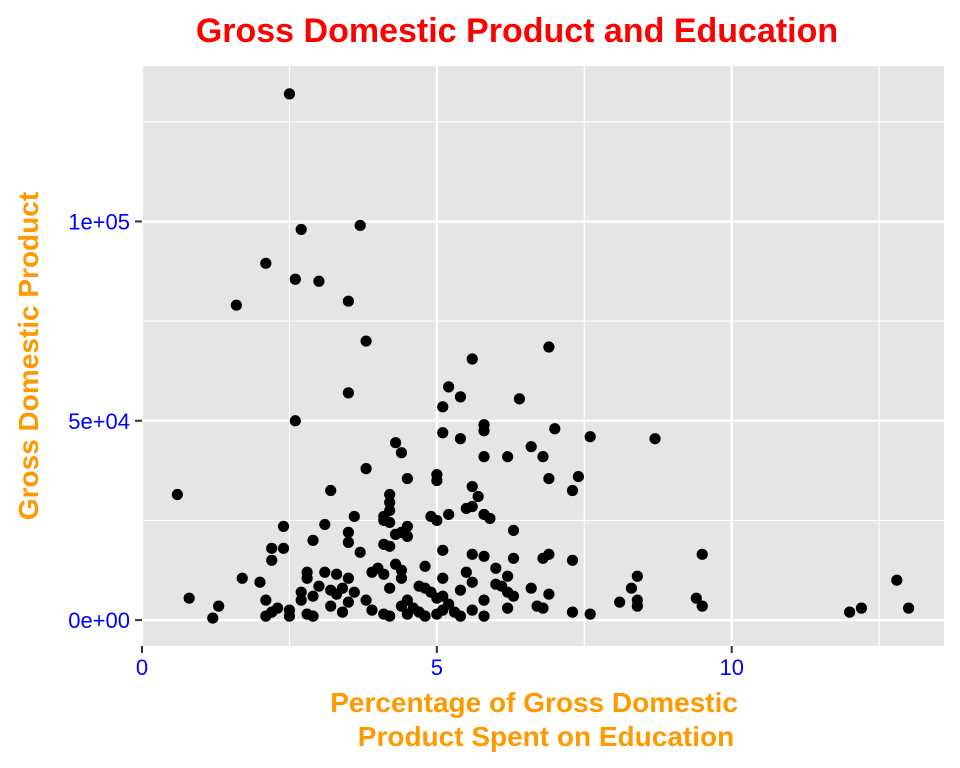 The image size is (960, 768). I want to click on y-tick-label: 1e+05, so click(99, 221).